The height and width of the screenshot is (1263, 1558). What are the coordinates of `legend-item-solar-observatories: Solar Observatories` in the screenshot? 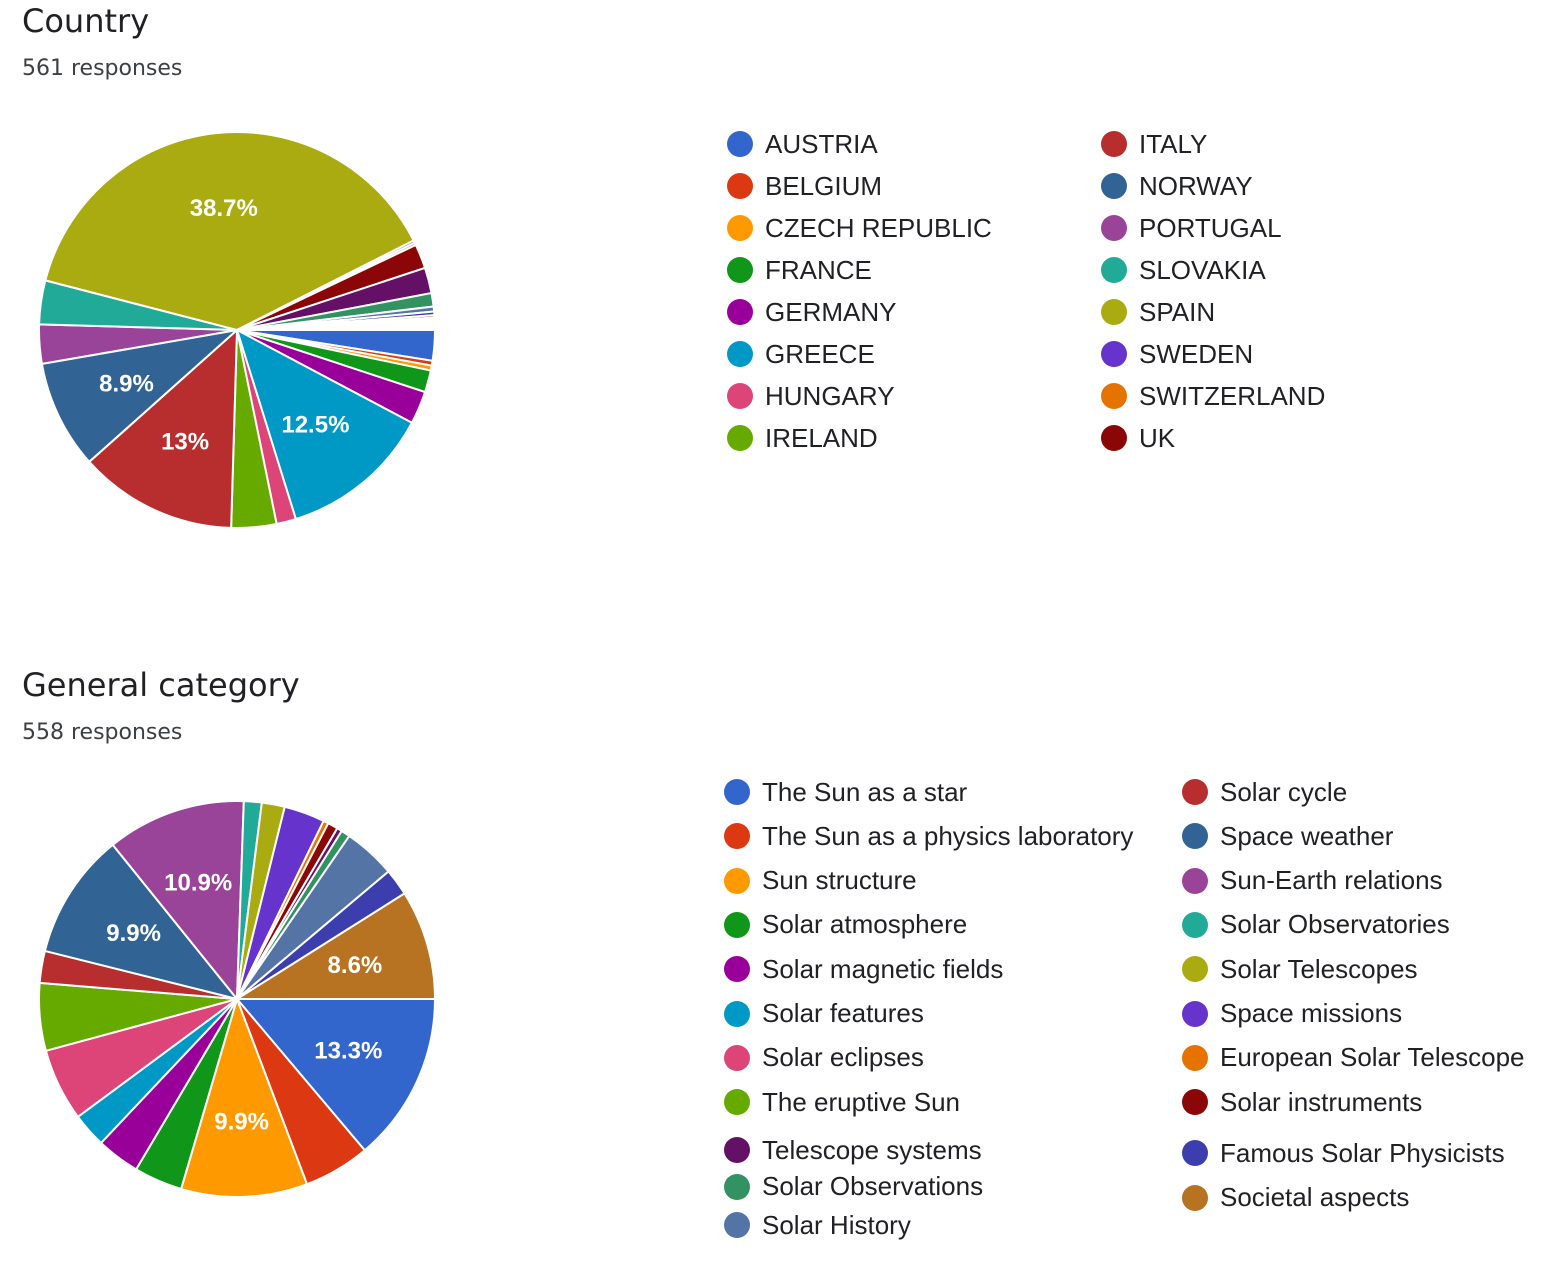 It's located at (1362, 925).